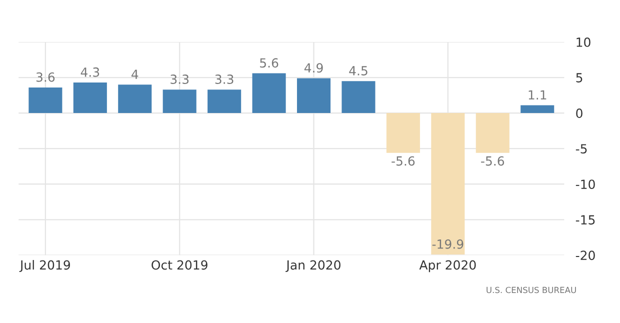 The height and width of the screenshot is (323, 620). Describe the element at coordinates (313, 266) in the screenshot. I see `x-tick-label: Jan 2020` at that location.